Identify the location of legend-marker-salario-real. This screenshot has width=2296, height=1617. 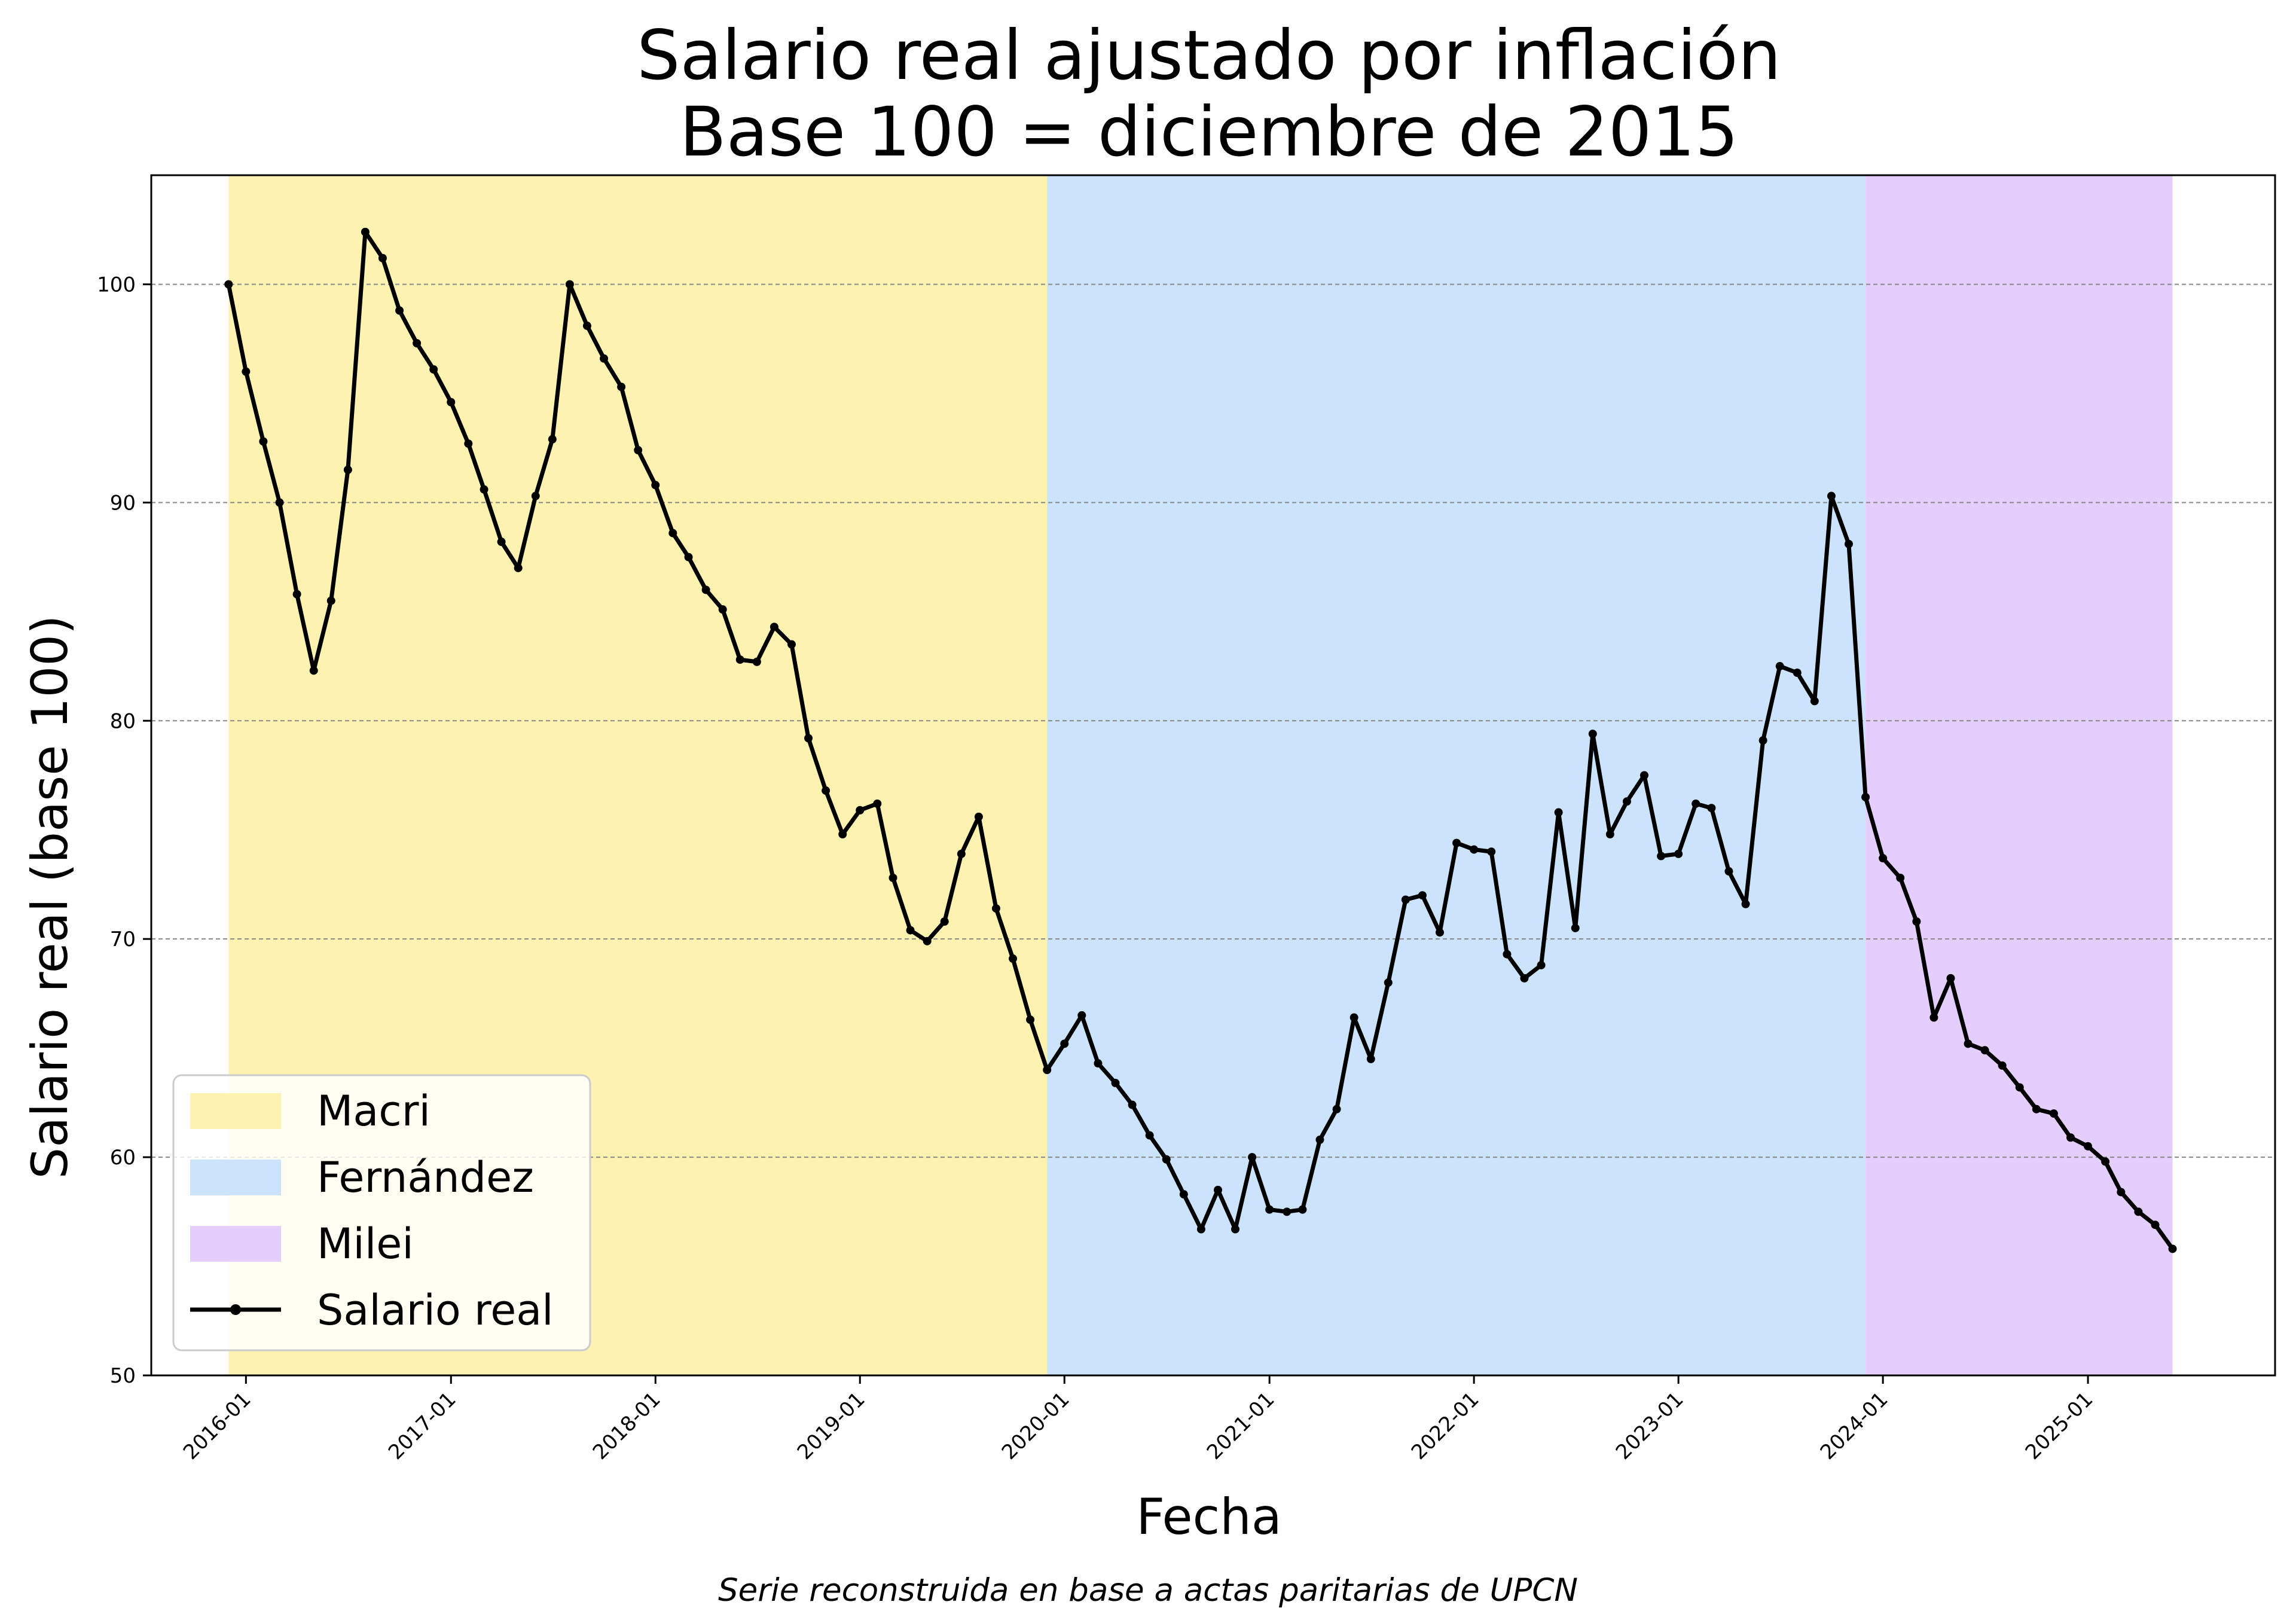
(235, 1309).